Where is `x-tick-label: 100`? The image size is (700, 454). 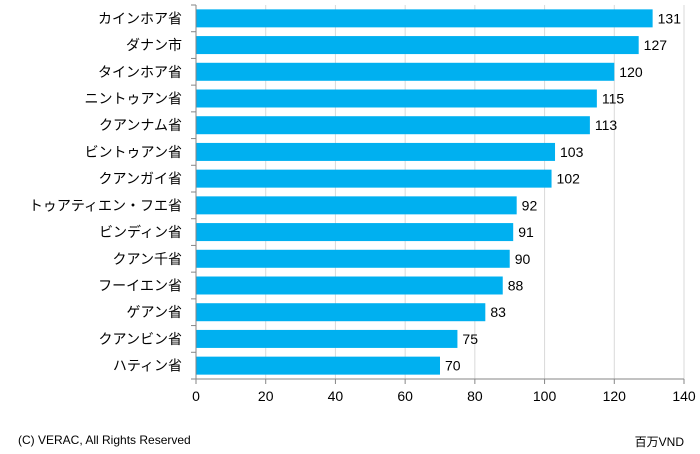 x-tick-label: 100 is located at coordinates (545, 396).